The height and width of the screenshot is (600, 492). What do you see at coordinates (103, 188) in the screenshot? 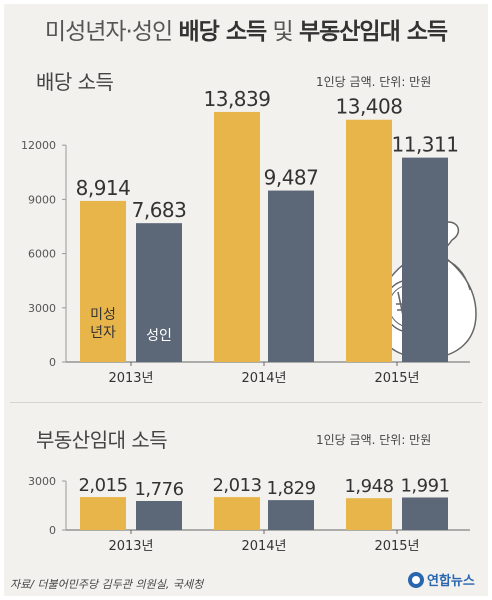
I see `bar-value-label: 8,914` at bounding box center [103, 188].